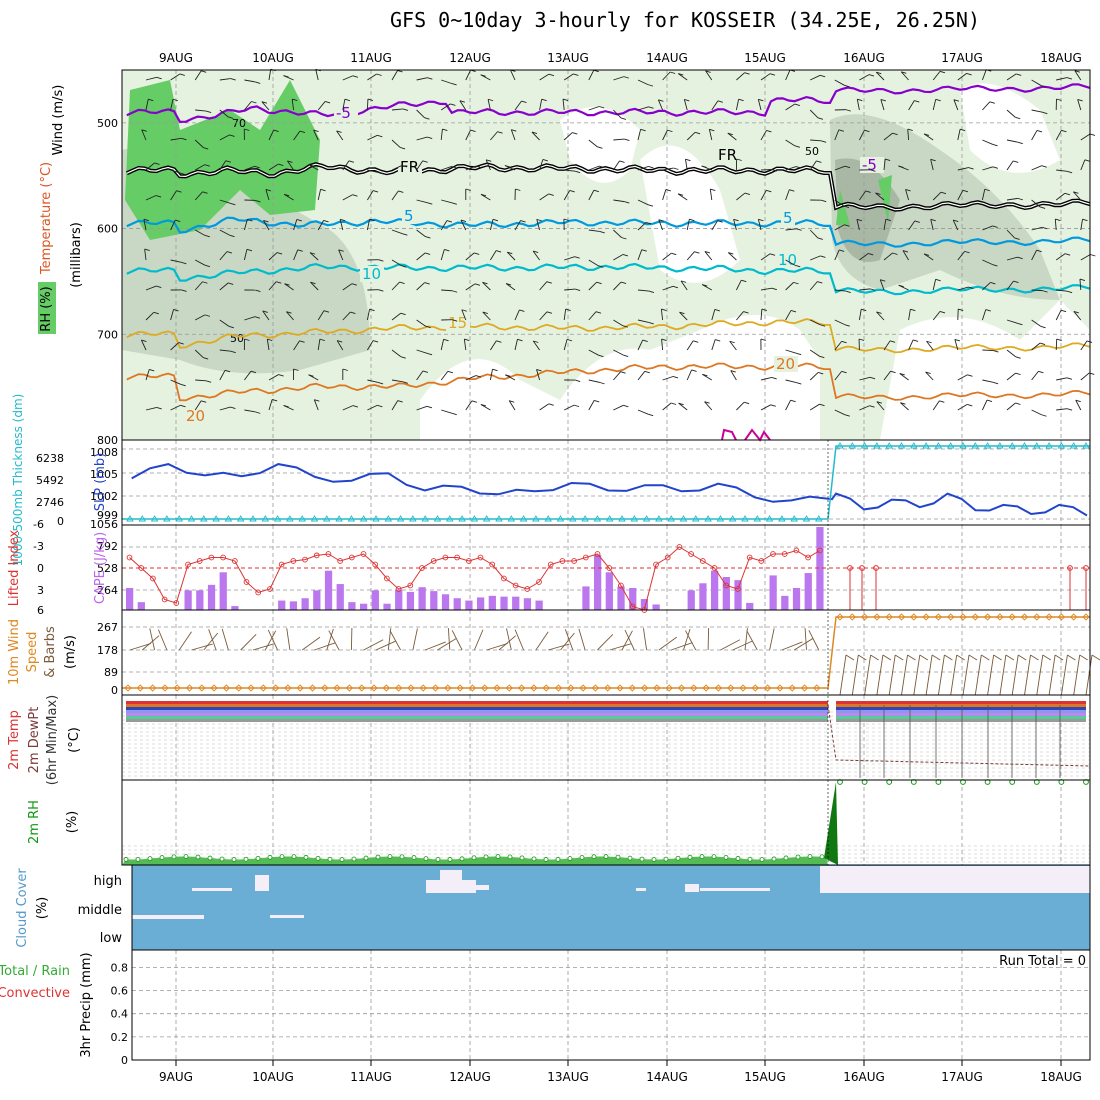 The height and width of the screenshot is (1100, 1100). What do you see at coordinates (74, 740) in the screenshot?
I see `axis-label-temp-unit: (°C)` at bounding box center [74, 740].